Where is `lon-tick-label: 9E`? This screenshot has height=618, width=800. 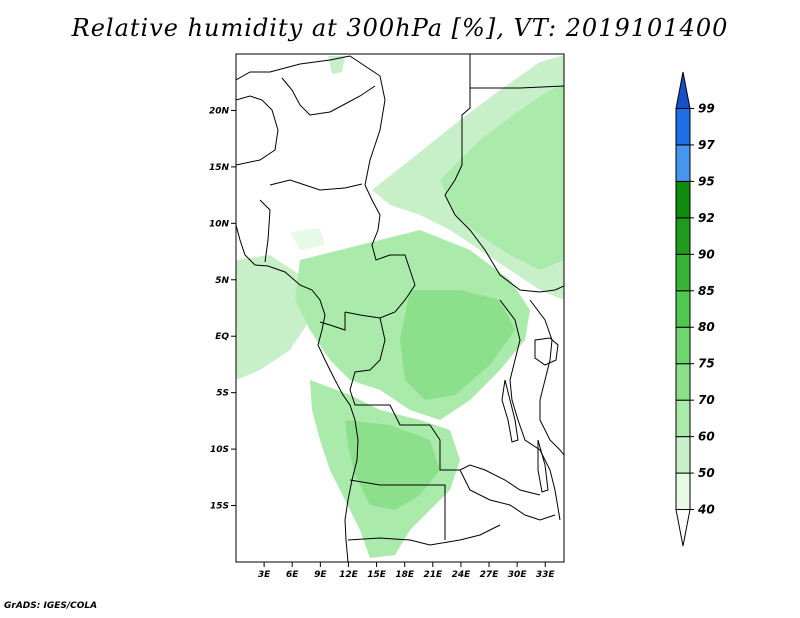 lon-tick-label: 9E is located at coordinates (320, 575).